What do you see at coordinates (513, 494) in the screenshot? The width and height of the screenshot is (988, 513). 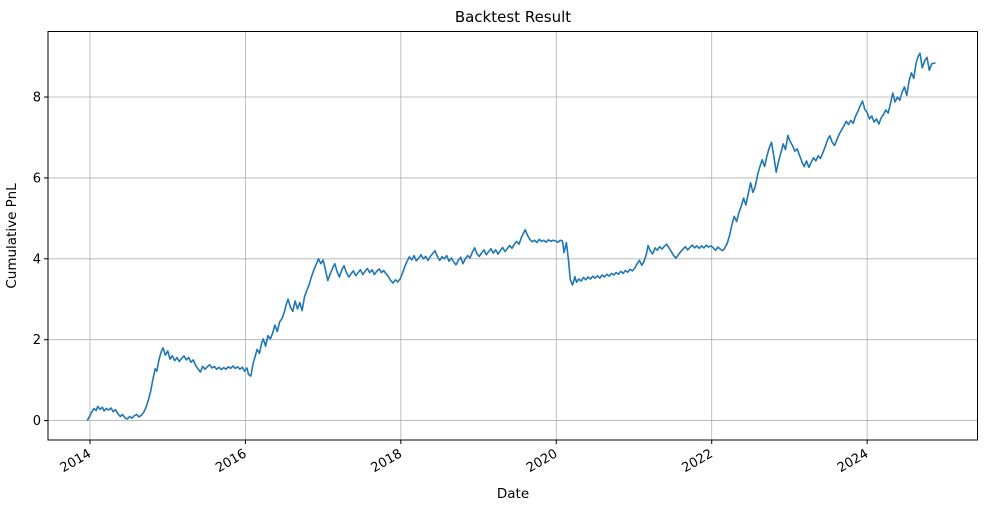 I see `x-axis-label: Date` at bounding box center [513, 494].